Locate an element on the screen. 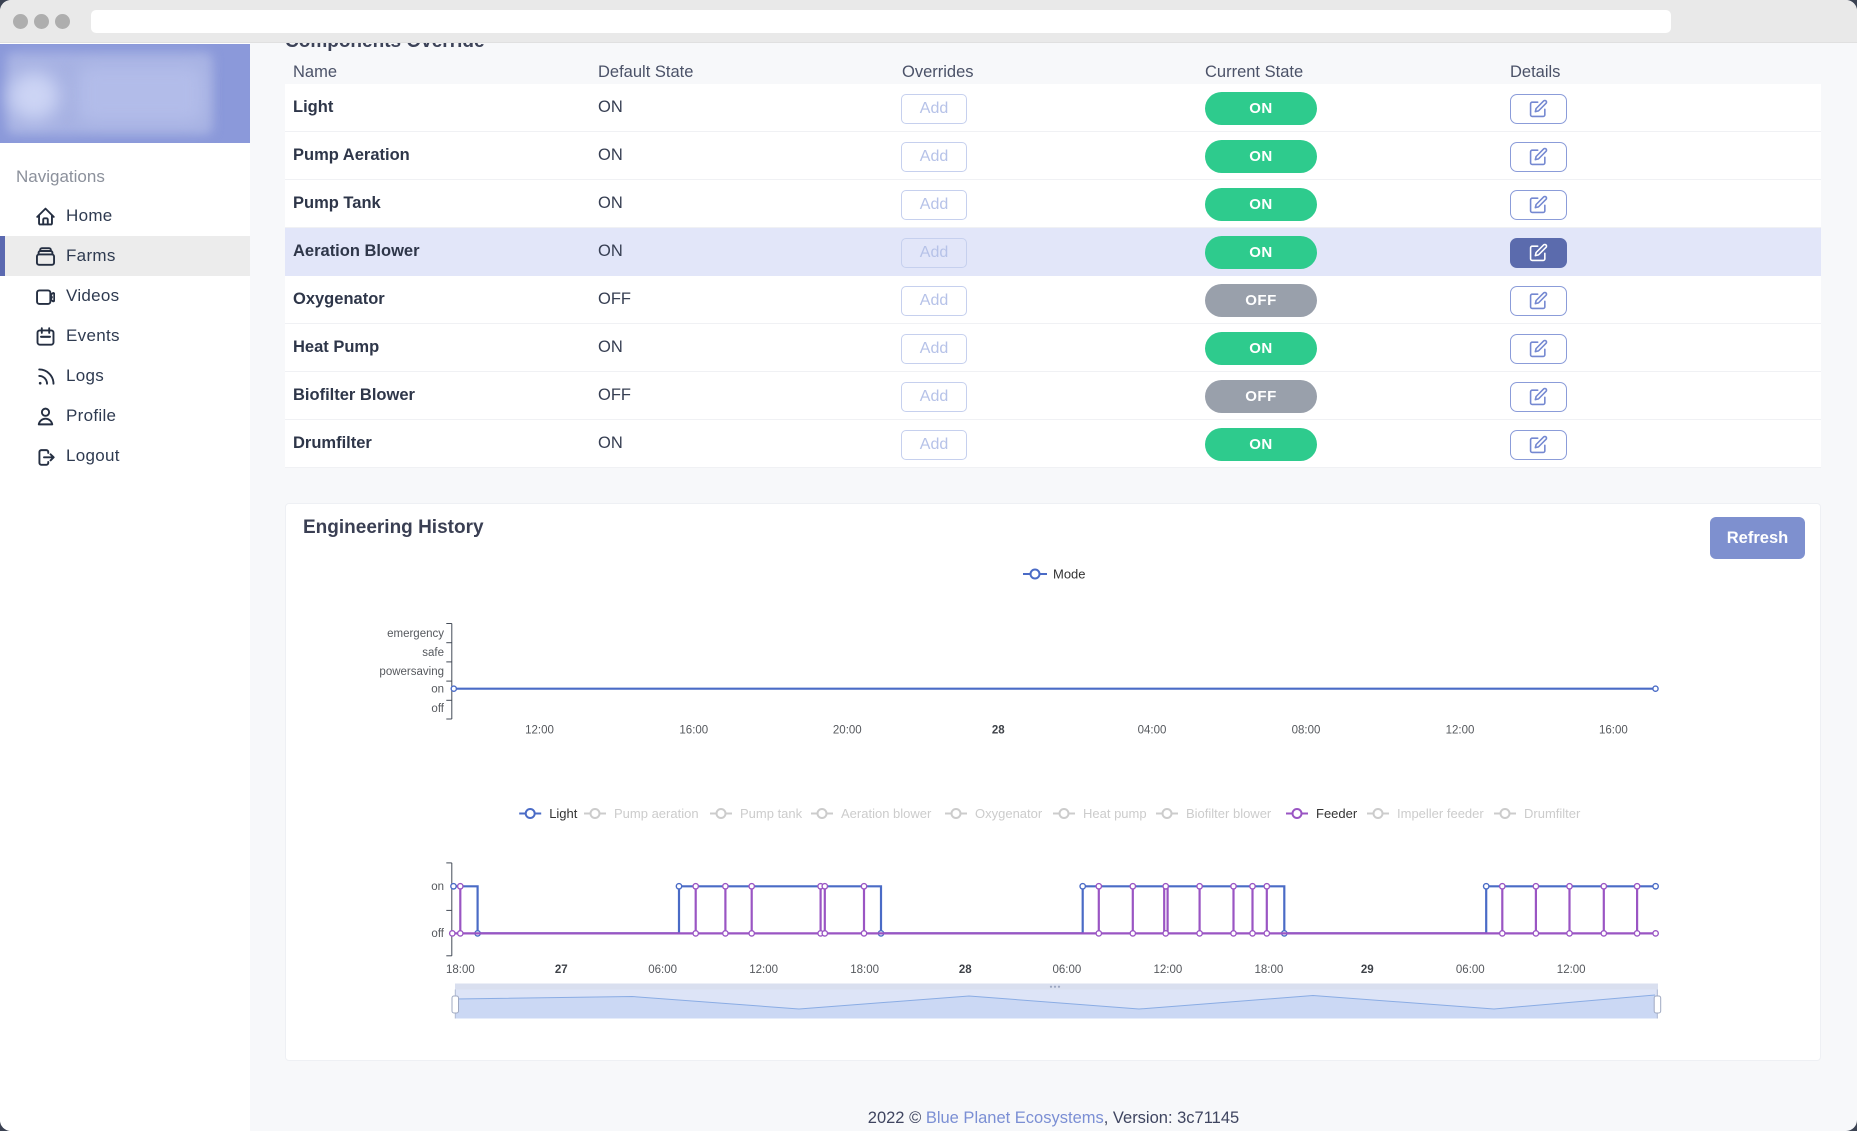 The width and height of the screenshot is (1857, 1131). svg-text: Biofilter blower is located at coordinates (1229, 813).